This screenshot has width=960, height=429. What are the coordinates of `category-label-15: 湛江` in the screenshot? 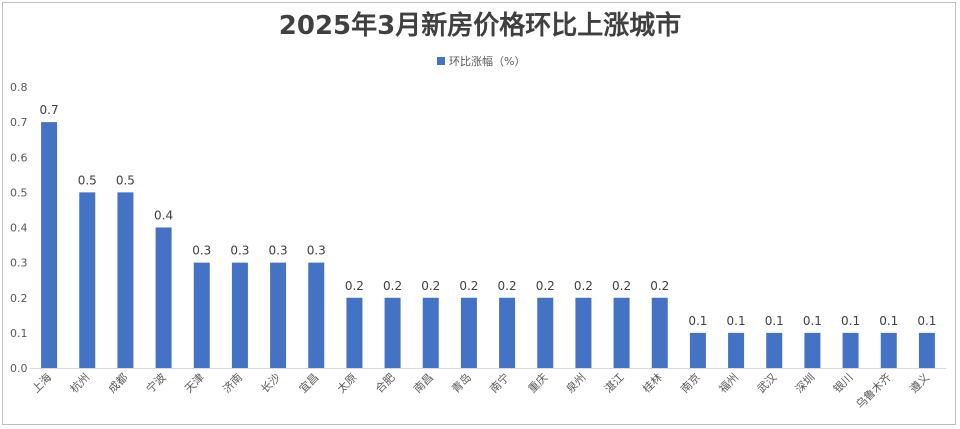 It's located at (614, 383).